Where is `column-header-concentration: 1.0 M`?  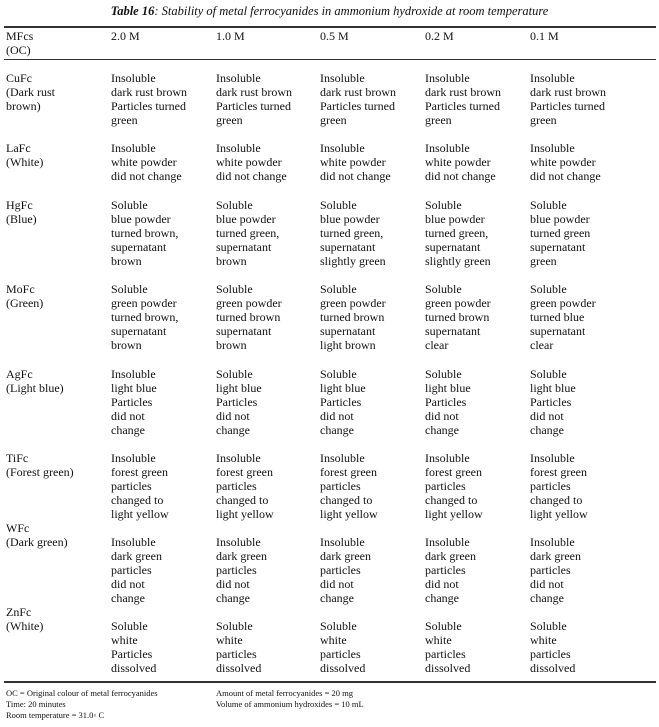 column-header-concentration: 1.0 M is located at coordinates (230, 36).